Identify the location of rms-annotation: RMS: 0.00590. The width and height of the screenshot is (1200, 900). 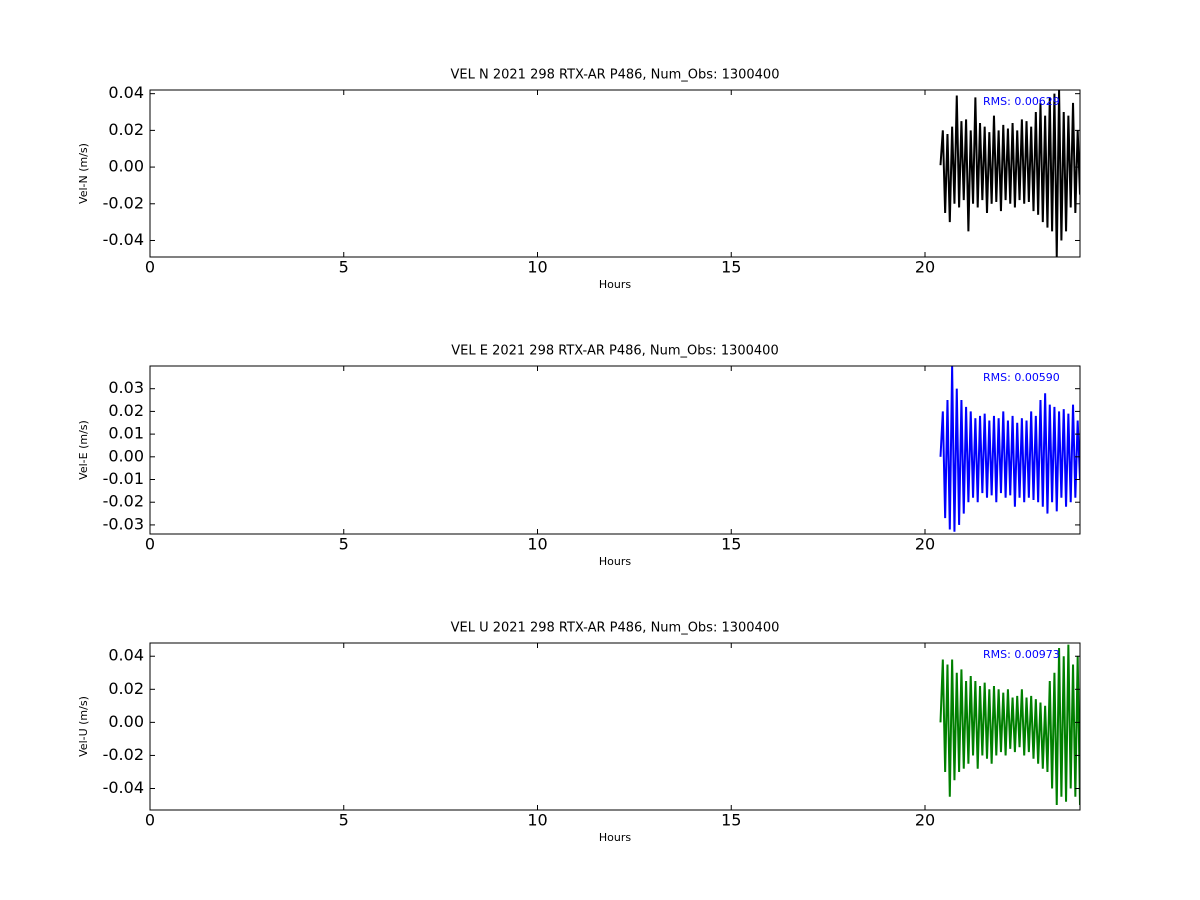
(1021, 377).